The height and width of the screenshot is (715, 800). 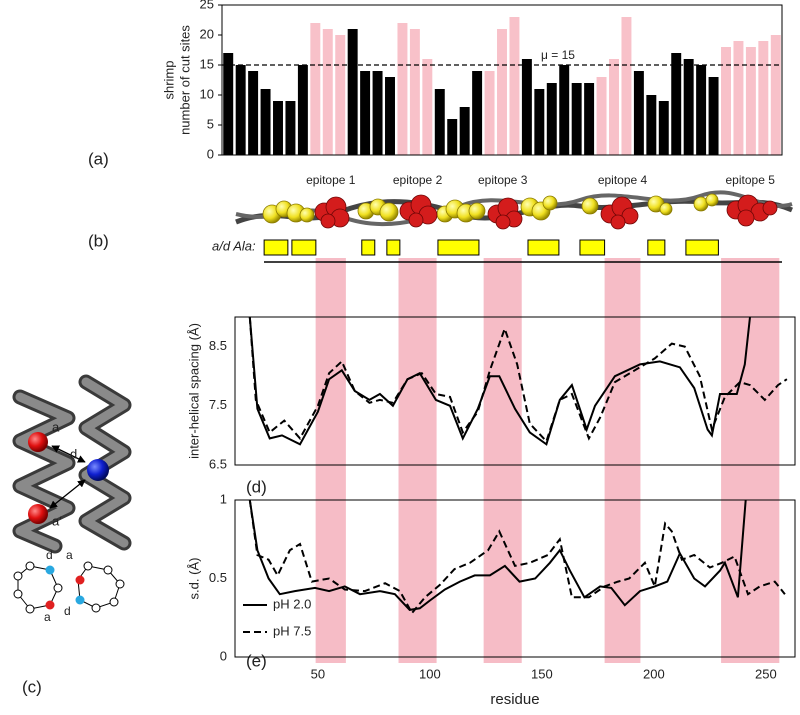 What do you see at coordinates (207, 33) in the screenshot?
I see `y-tick-label: 20` at bounding box center [207, 33].